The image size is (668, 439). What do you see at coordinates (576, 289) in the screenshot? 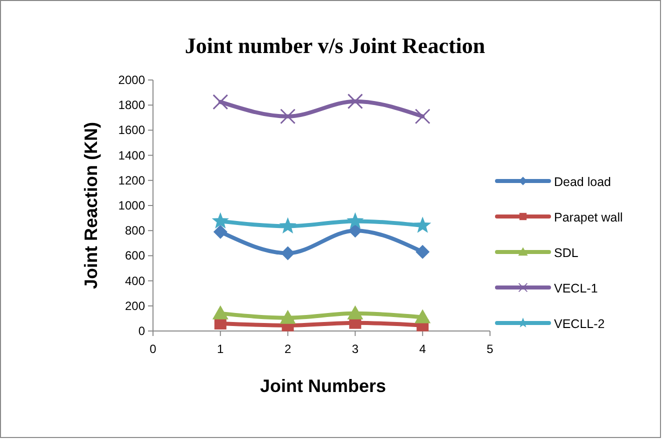
I see `legend-label: VECL-1` at bounding box center [576, 289].